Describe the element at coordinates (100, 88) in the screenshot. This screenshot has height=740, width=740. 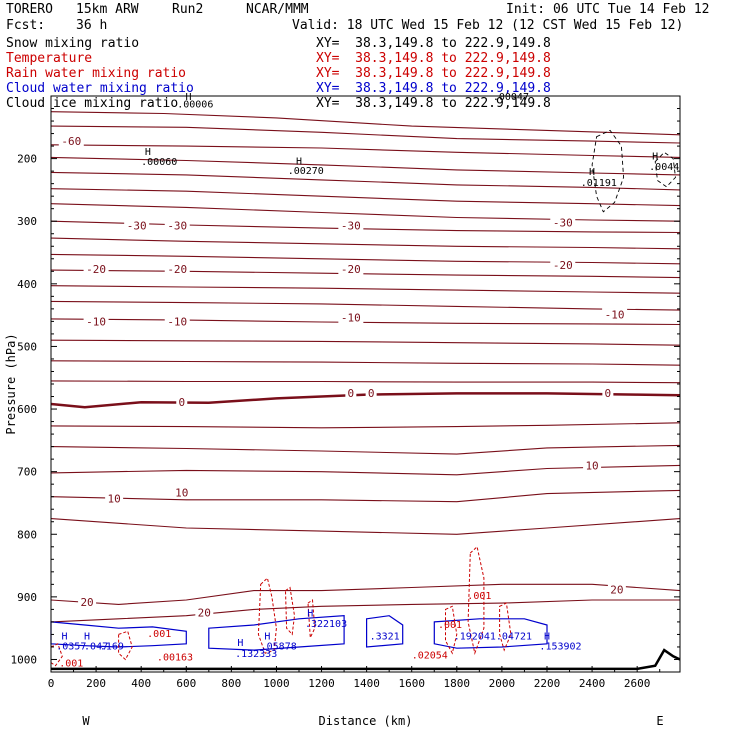
I see `legend-item-name: Cloud water mixing ratio` at that location.